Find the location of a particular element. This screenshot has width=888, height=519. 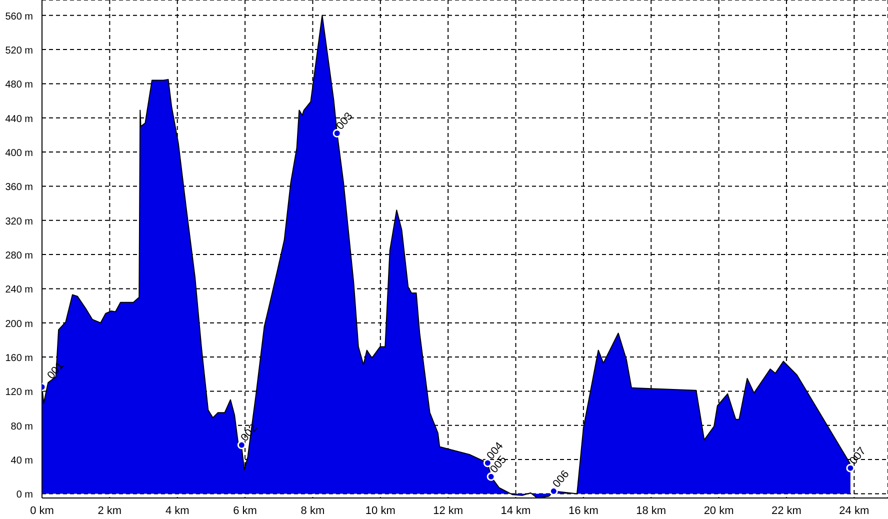

x-tick-label: 8 km is located at coordinates (312, 510).